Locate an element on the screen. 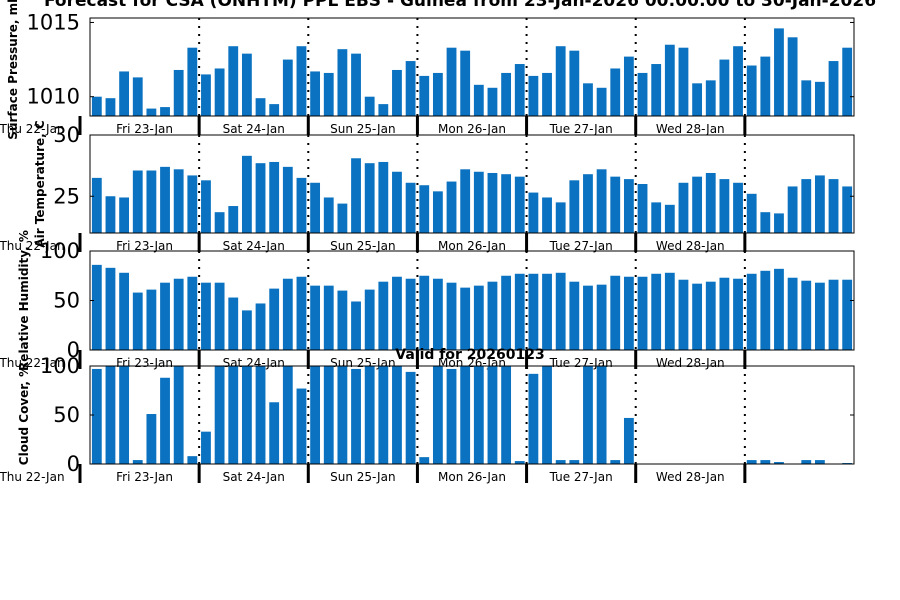 Image resolution: width=900 pixels, height=600 pixels. y-axis-label: Relative Humidity, % is located at coordinates (24, 300).